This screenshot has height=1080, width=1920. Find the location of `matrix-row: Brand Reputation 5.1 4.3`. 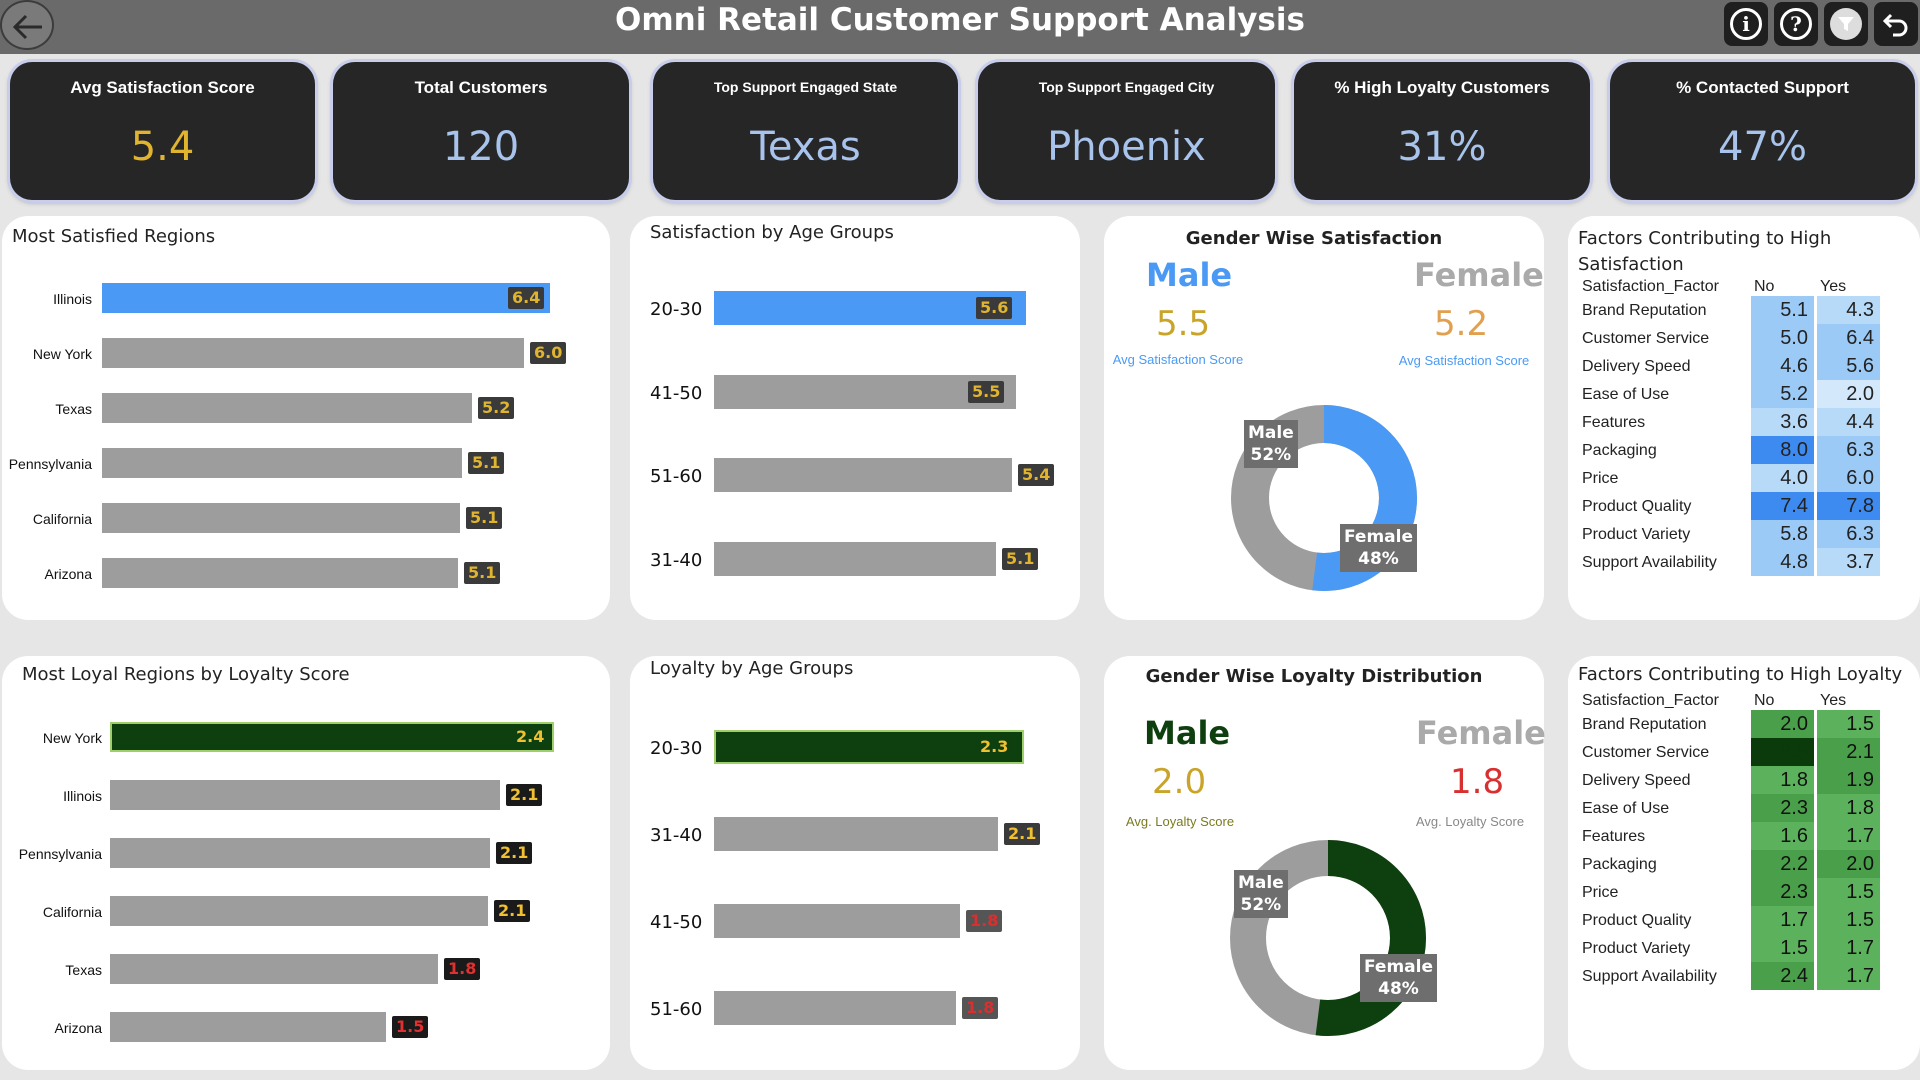

matrix-row: Brand Reputation 5.1 4.3 is located at coordinates (1731, 310).